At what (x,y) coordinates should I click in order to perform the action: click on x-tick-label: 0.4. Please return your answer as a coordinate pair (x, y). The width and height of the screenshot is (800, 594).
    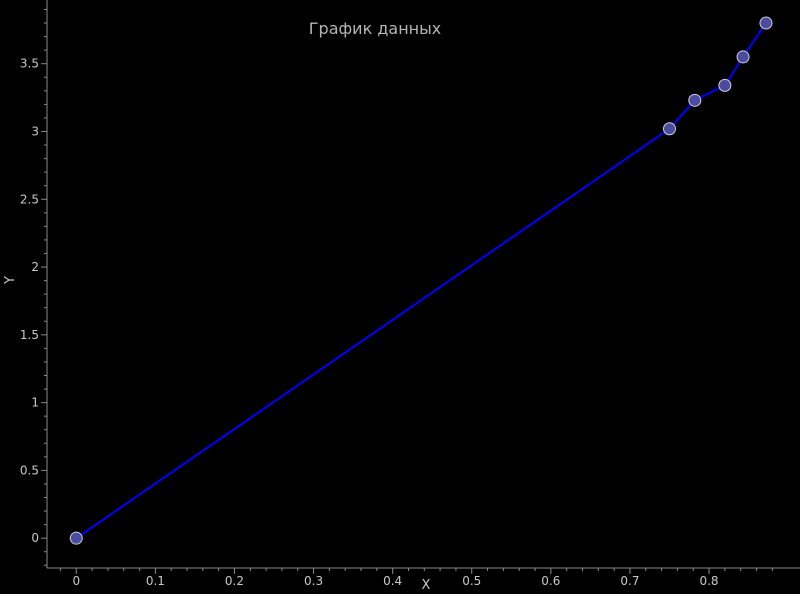
    Looking at the image, I should click on (392, 581).